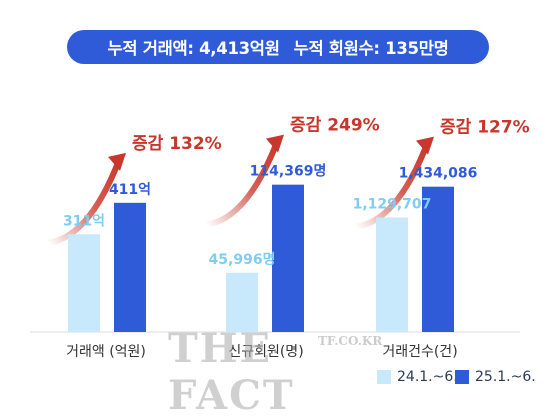  Describe the element at coordinates (288, 171) in the screenshot. I see `value-label-curr-1: 114,369명` at that location.